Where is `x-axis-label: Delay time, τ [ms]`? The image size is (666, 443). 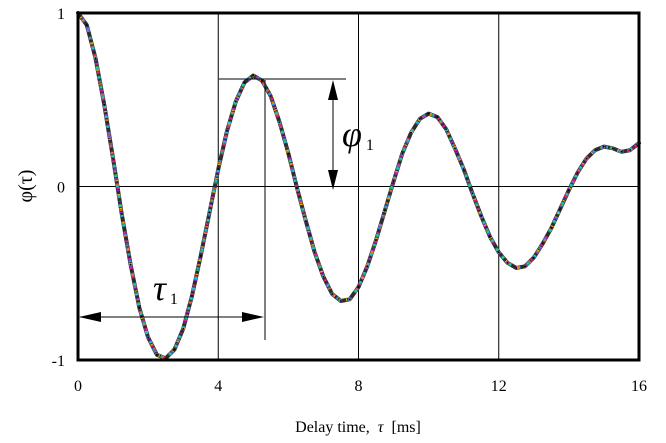 x-axis-label: Delay time, τ [ms] is located at coordinates (358, 427).